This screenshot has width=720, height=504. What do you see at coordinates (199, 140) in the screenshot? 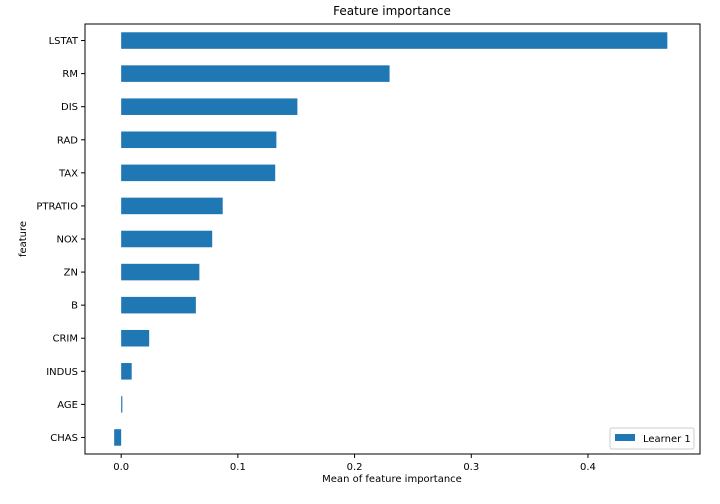
I see `bar-rad` at bounding box center [199, 140].